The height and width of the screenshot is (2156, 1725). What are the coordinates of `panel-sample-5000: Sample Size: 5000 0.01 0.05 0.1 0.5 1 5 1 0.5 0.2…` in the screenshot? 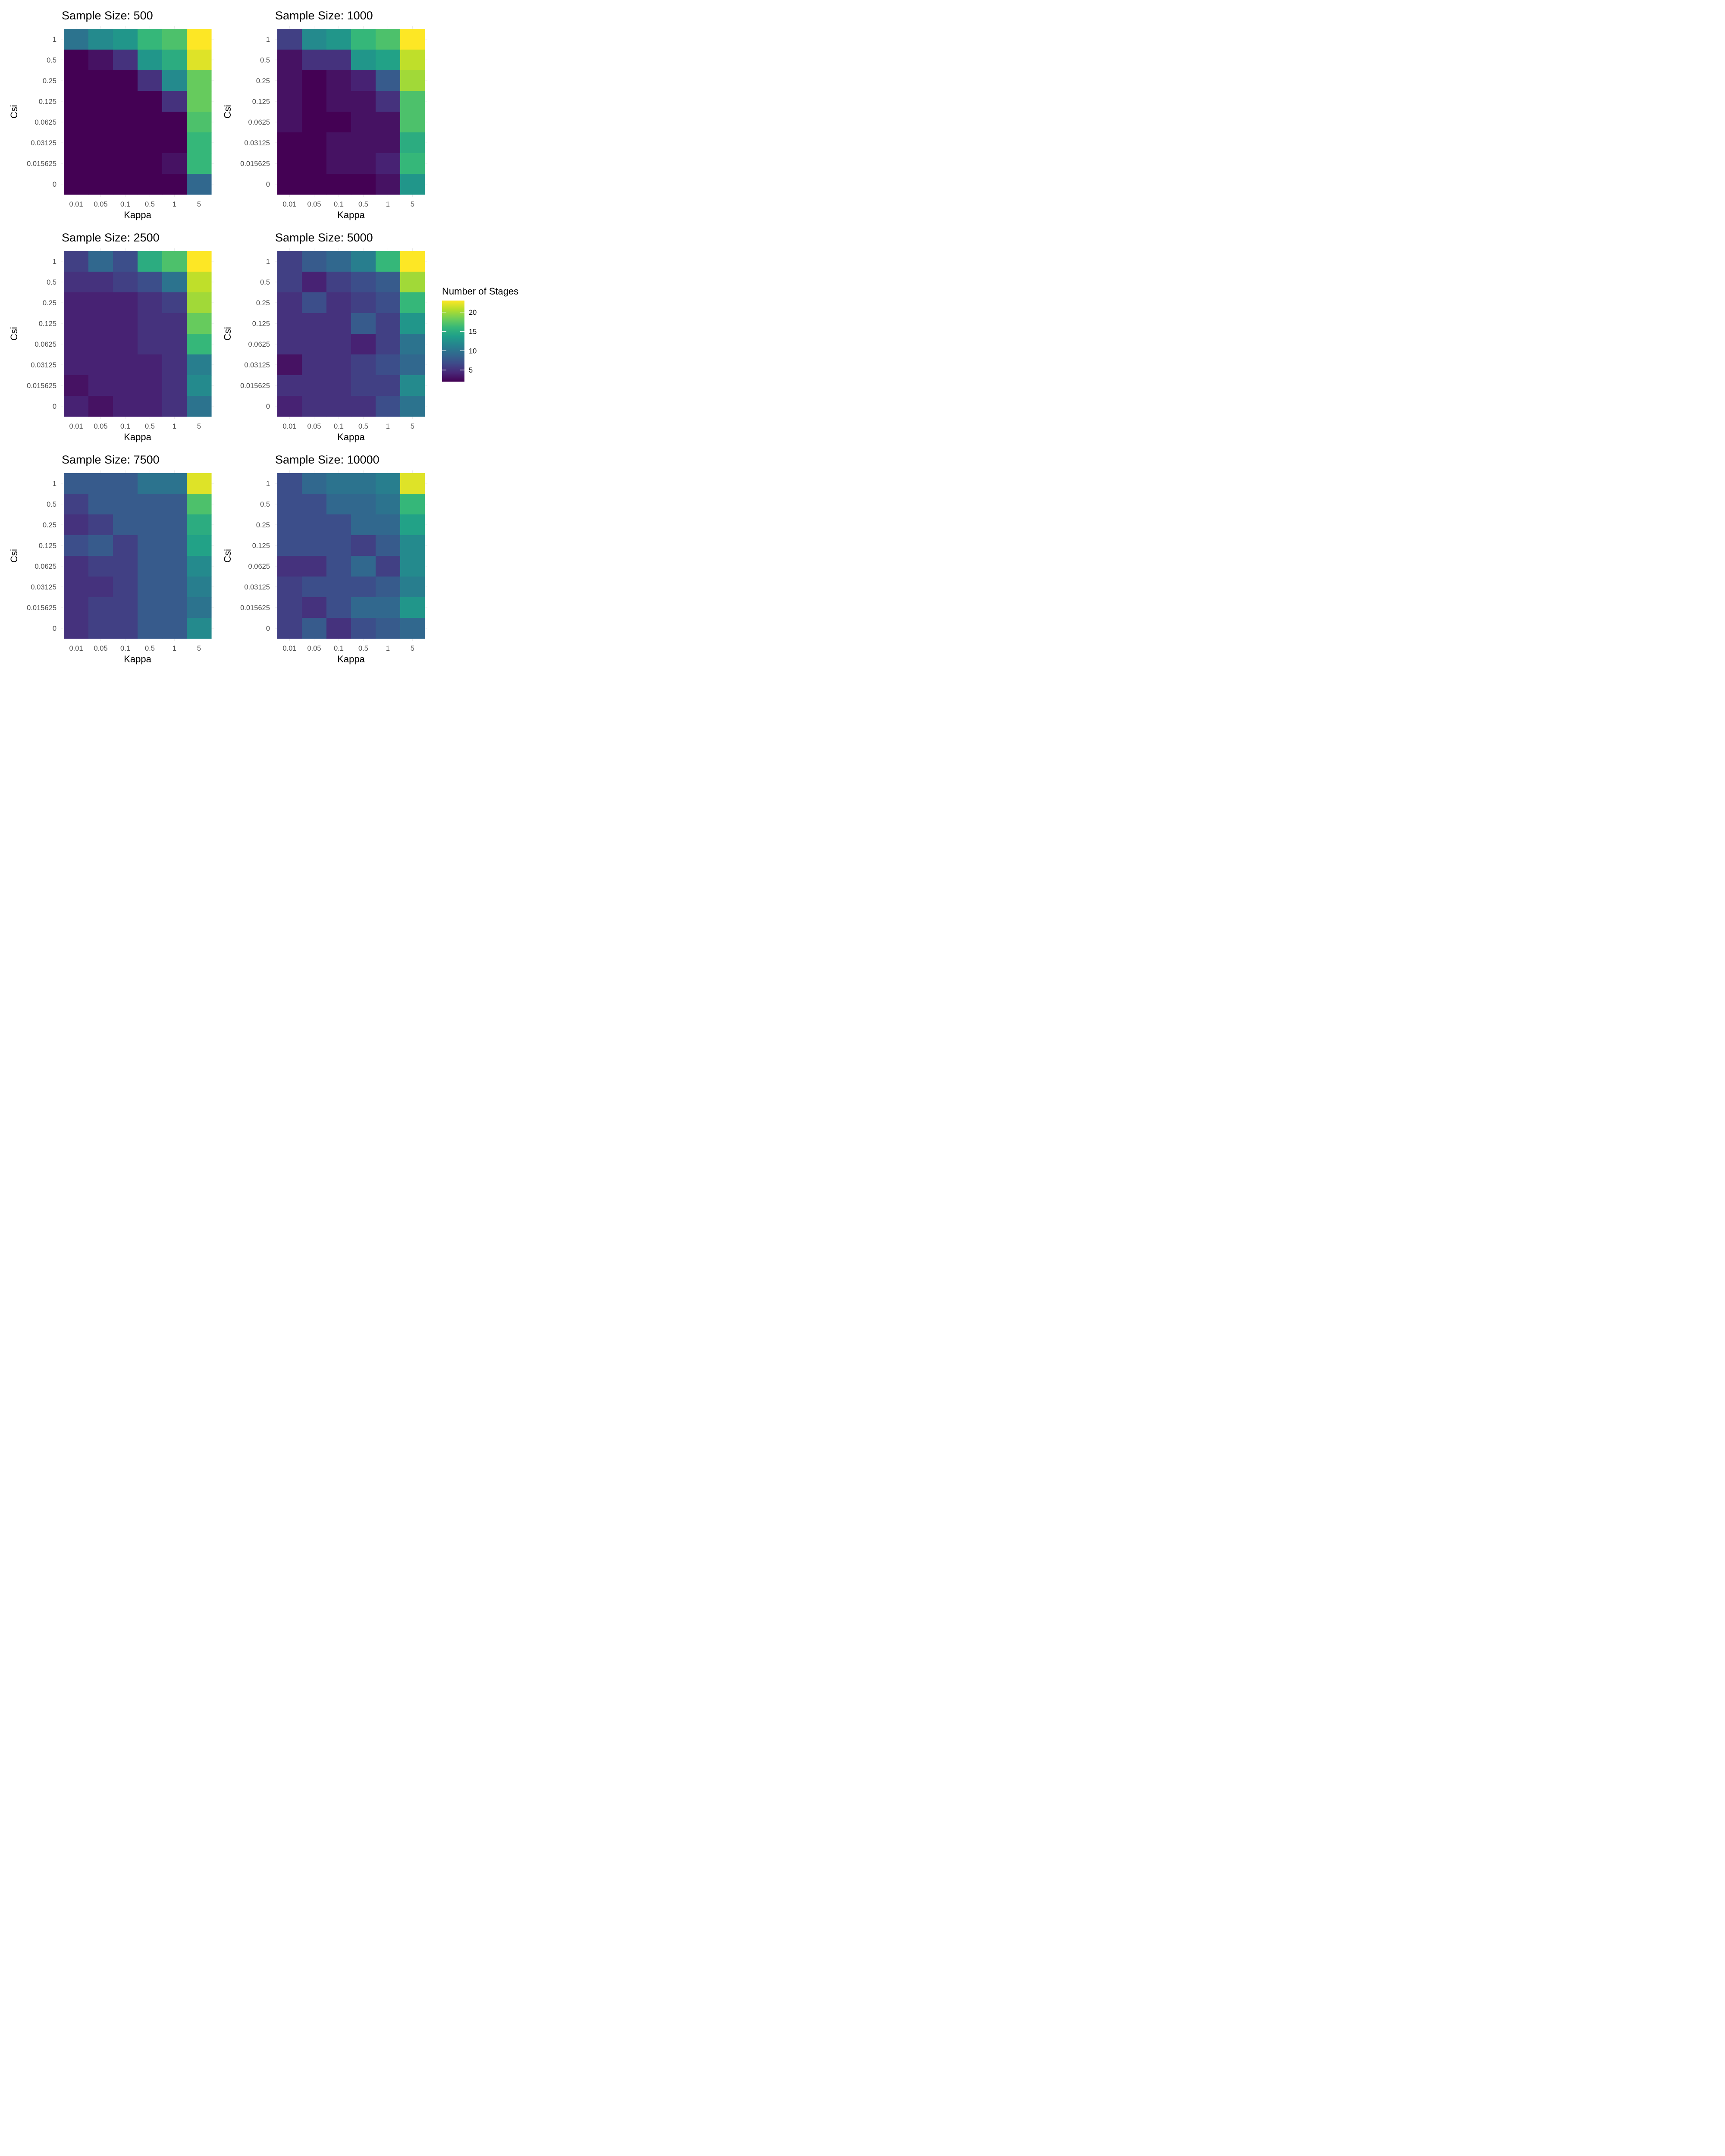 It's located at (329, 340).